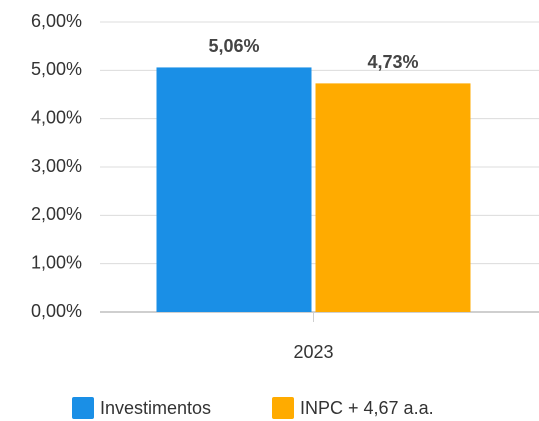  Describe the element at coordinates (56, 166) in the screenshot. I see `y-tick-label: 3,00%` at that location.